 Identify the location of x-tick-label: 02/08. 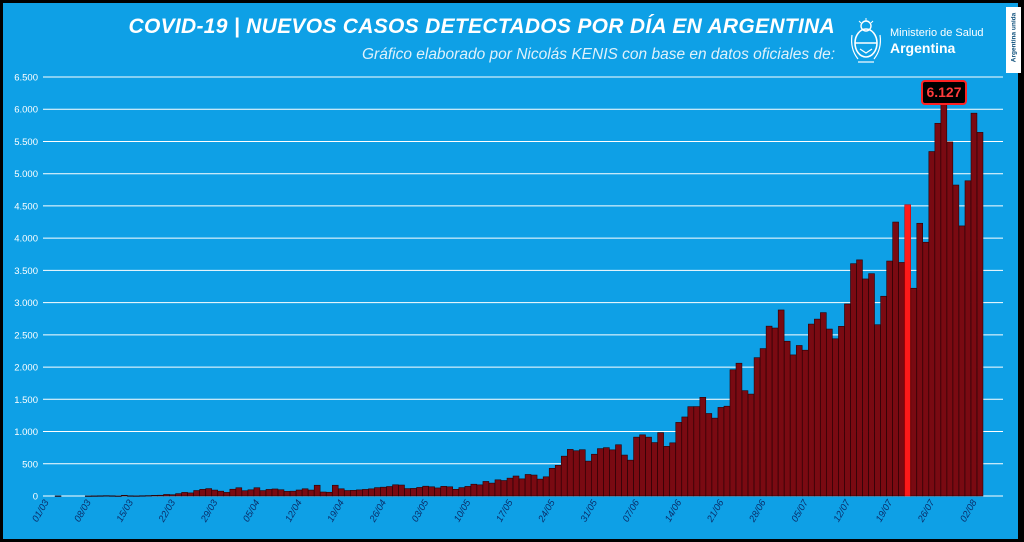
(969, 510).